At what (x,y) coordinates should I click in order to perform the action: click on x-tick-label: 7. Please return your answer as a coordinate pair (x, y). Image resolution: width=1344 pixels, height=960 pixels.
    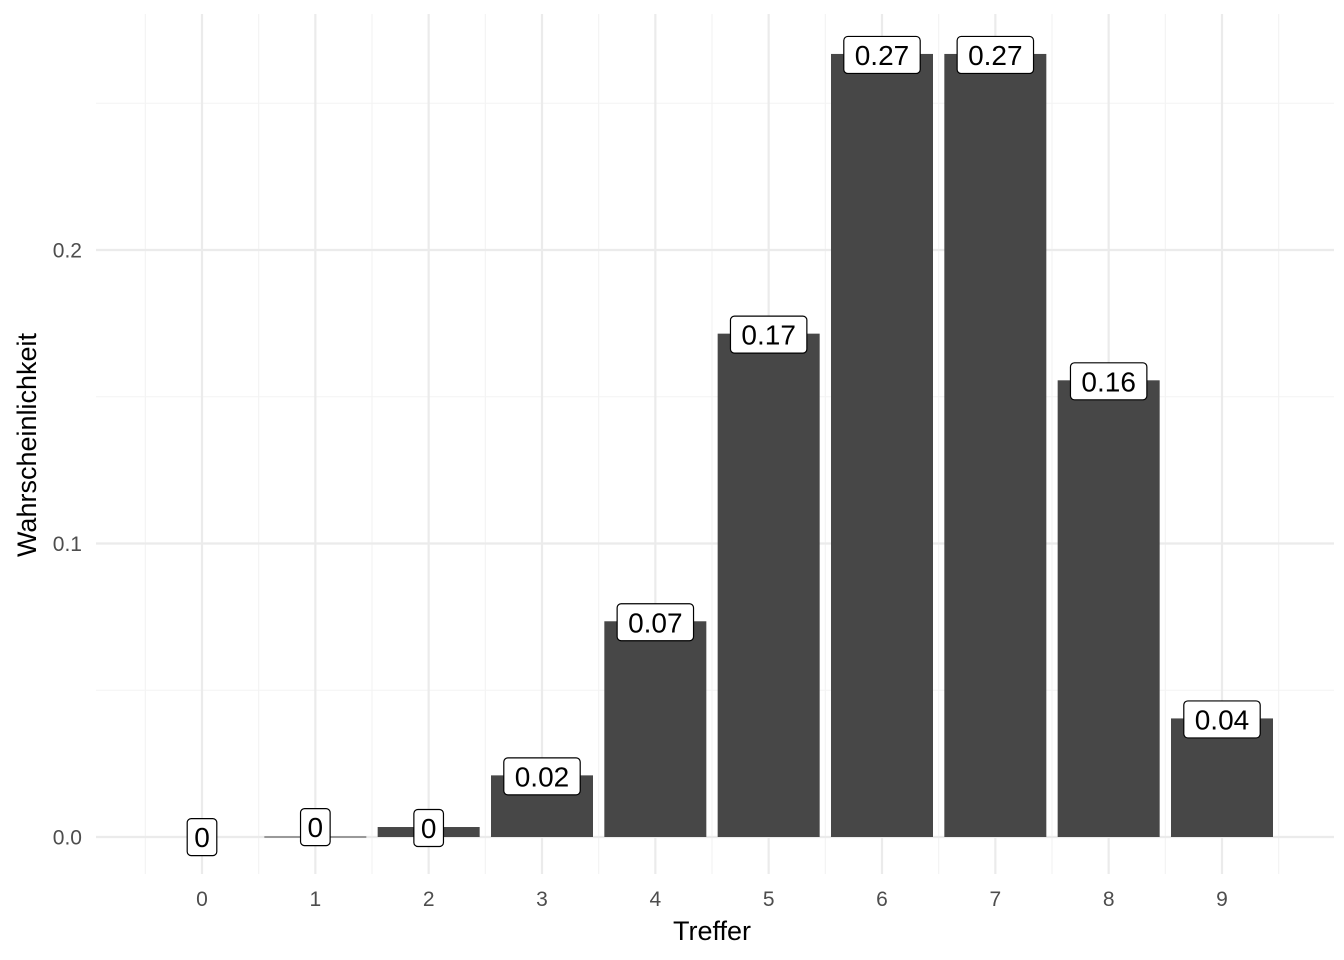
    Looking at the image, I should click on (995, 899).